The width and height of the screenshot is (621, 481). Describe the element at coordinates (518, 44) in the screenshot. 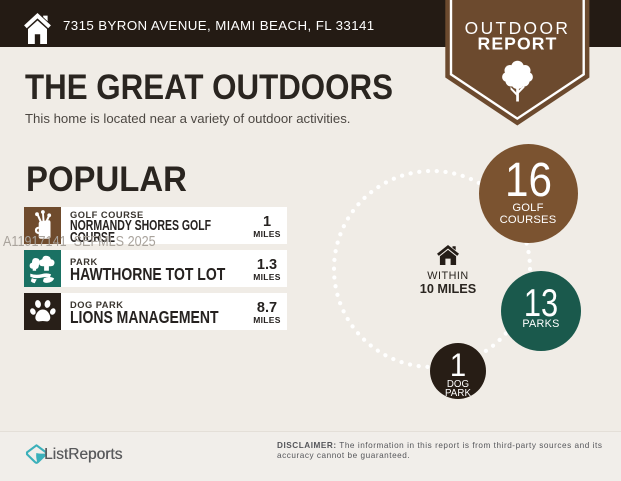

I see `svg-text: REPORT` at that location.